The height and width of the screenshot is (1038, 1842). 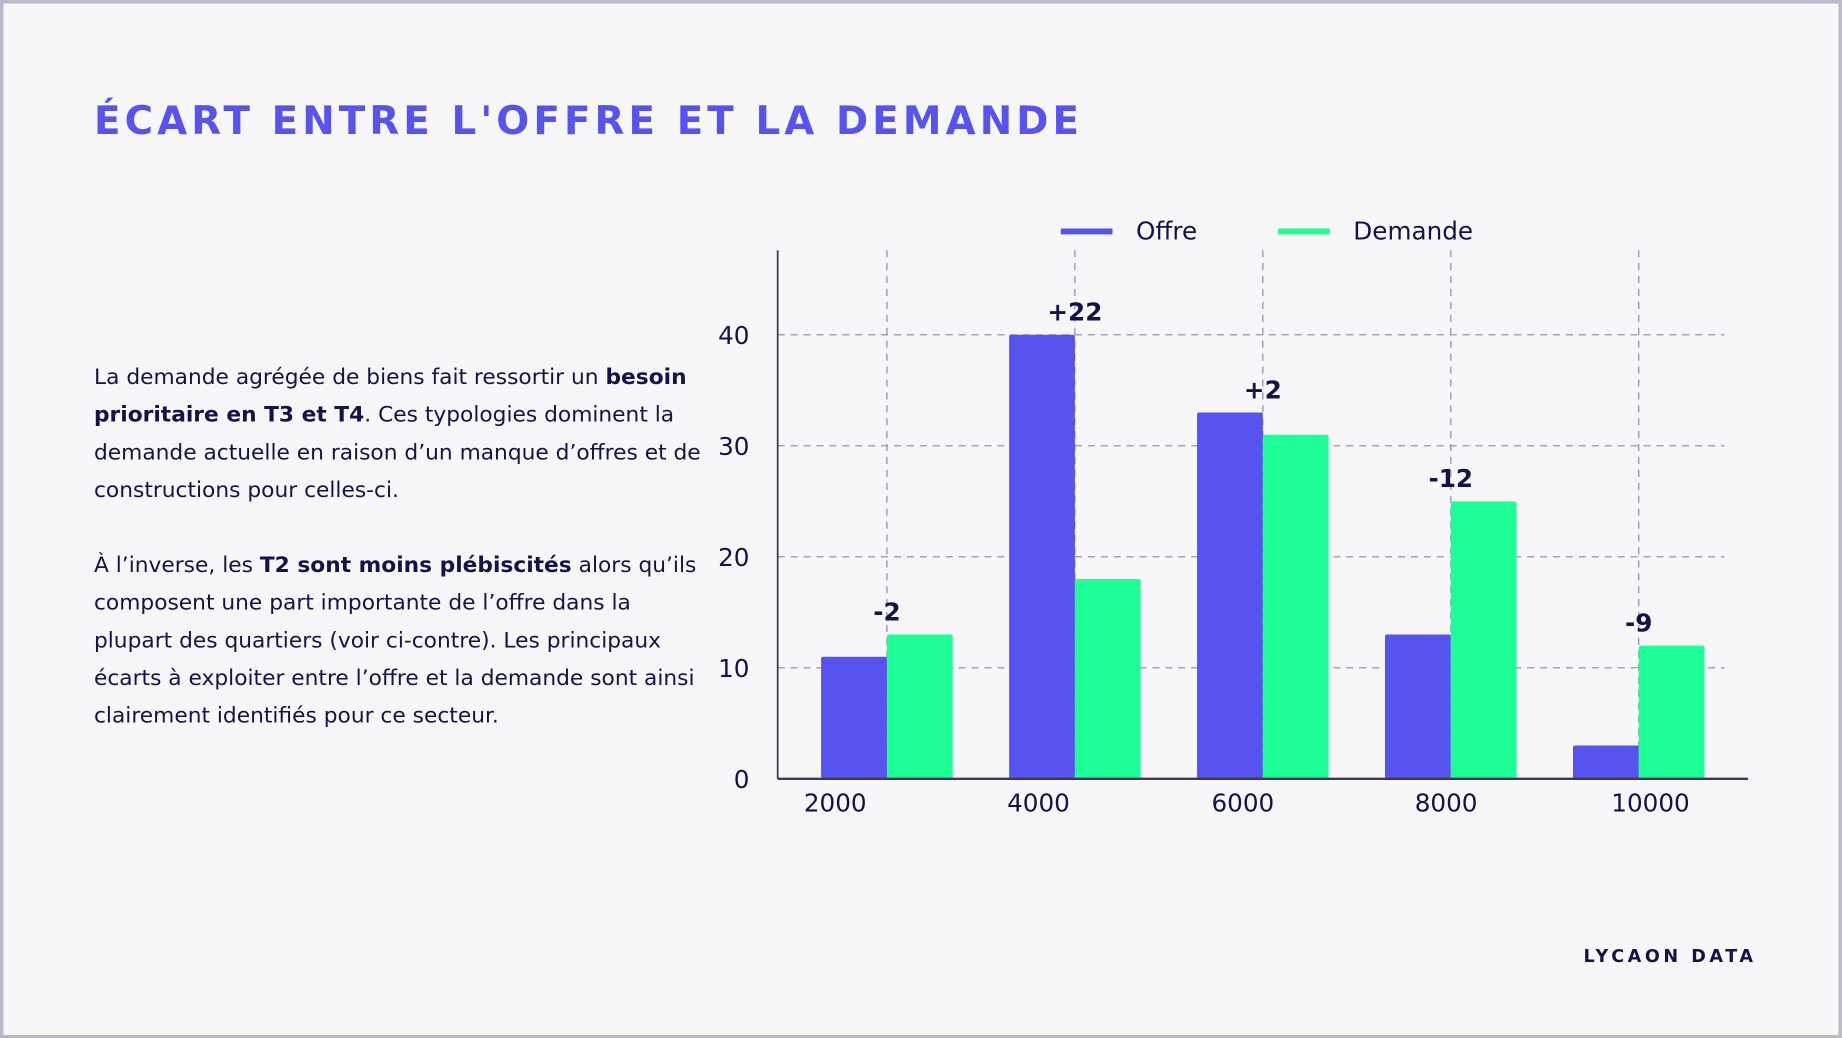 What do you see at coordinates (733, 668) in the screenshot?
I see `y-tick-label: 10` at bounding box center [733, 668].